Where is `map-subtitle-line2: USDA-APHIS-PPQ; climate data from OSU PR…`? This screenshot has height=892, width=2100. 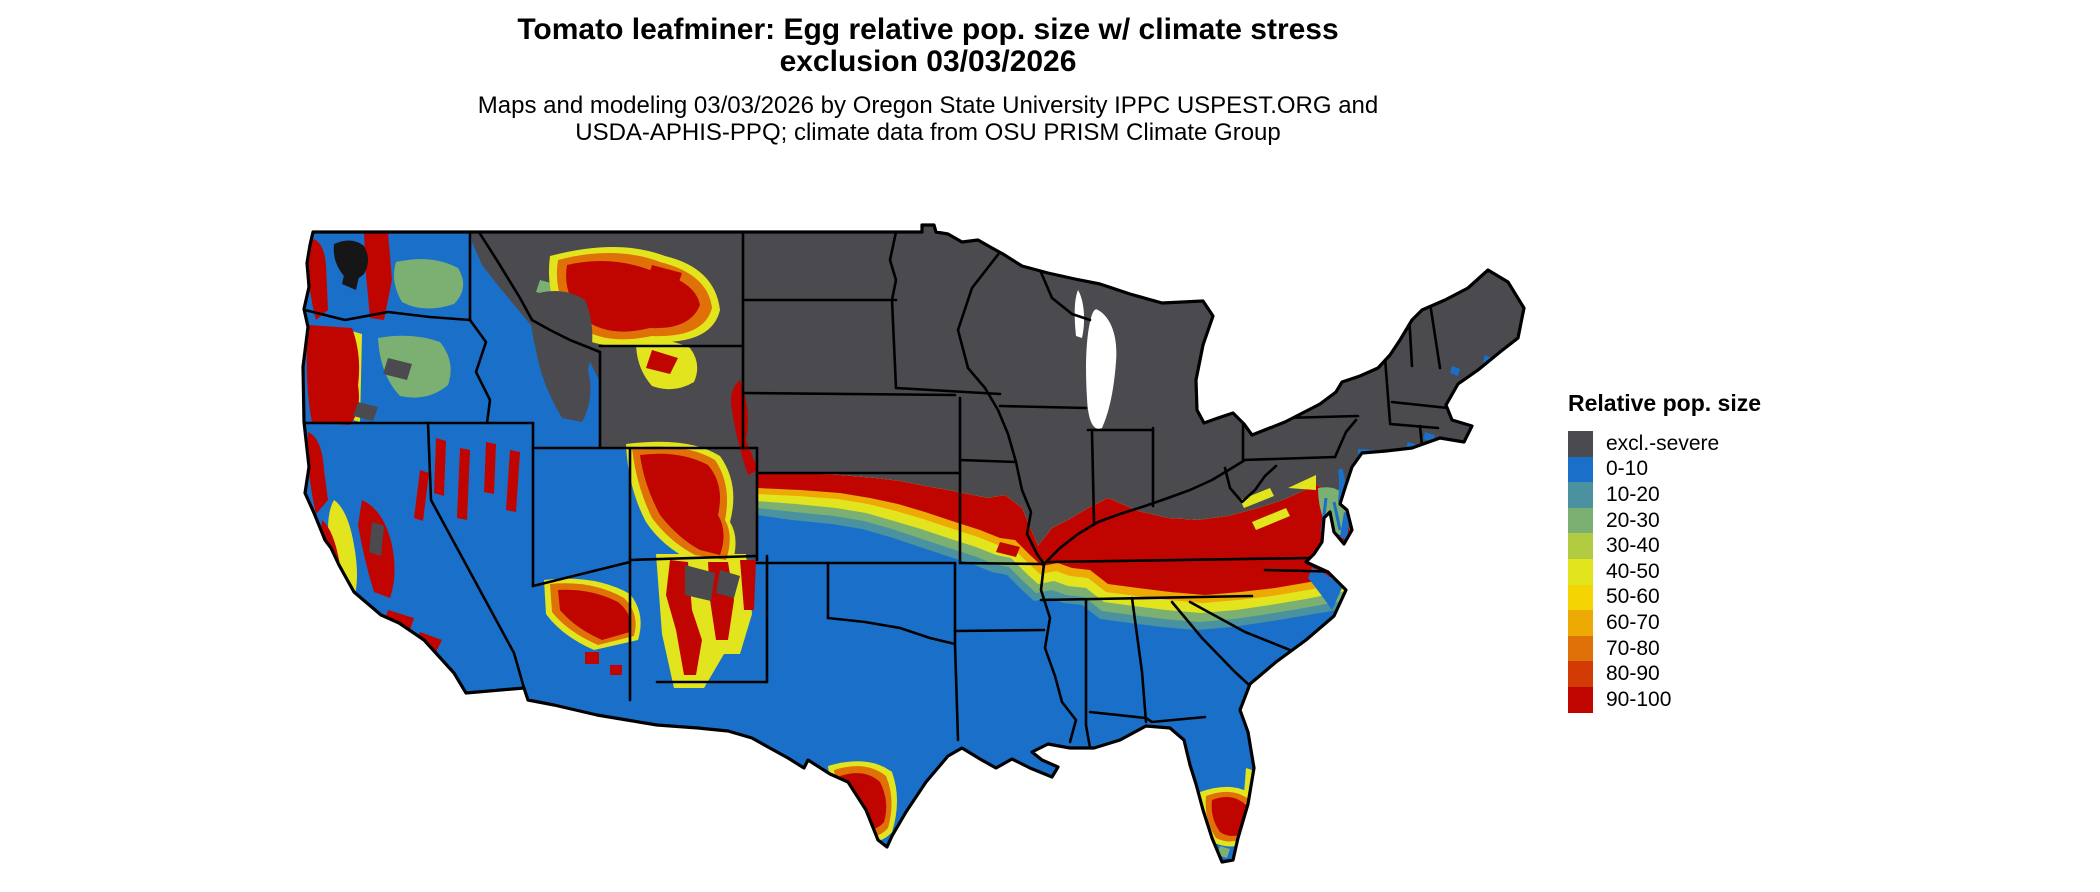 map-subtitle-line2: USDA-APHIS-PPQ; climate data from OSU PR… is located at coordinates (928, 132).